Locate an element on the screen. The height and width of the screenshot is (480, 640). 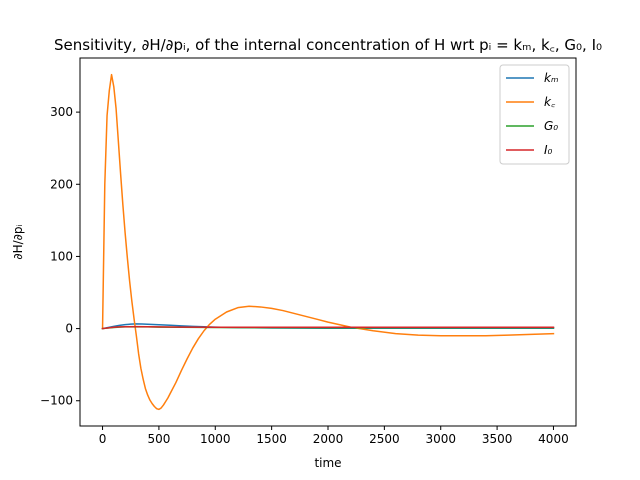
x-tick-label: 4000 is located at coordinates (553, 439).